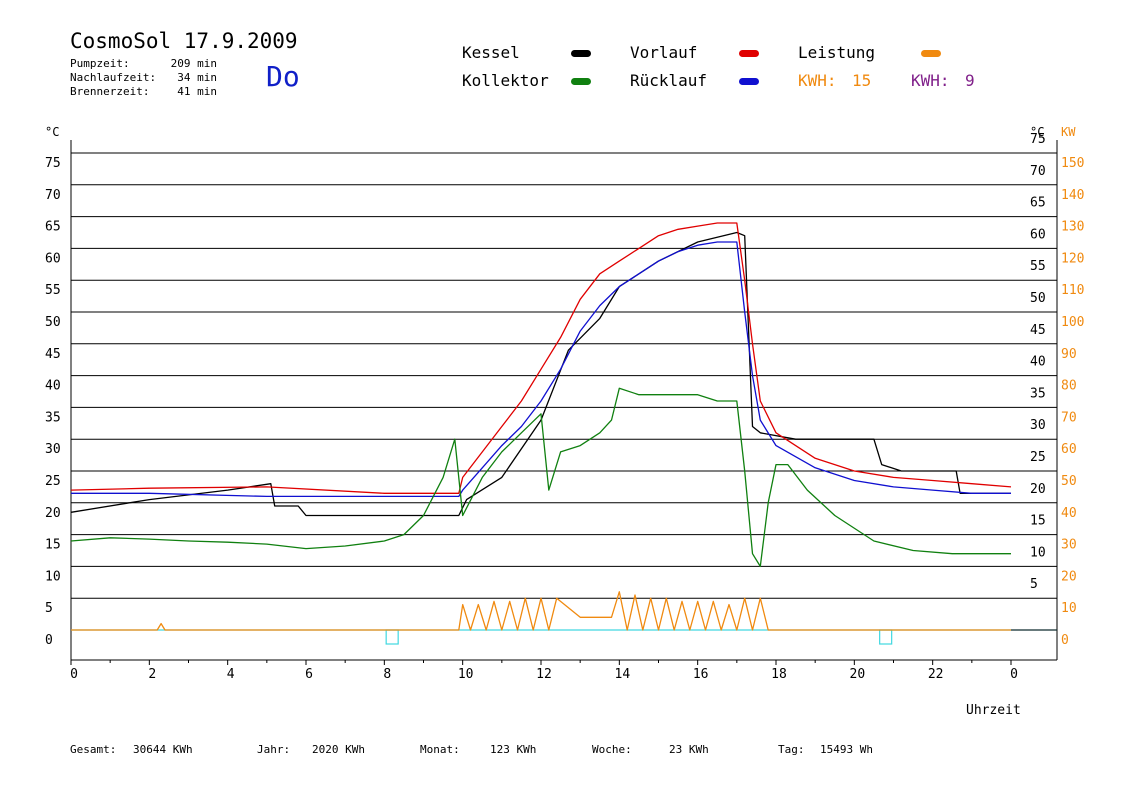 This screenshot has height=812, width=1148. What do you see at coordinates (338, 749) in the screenshot?
I see `jahr-value: 2020 KWh` at bounding box center [338, 749].